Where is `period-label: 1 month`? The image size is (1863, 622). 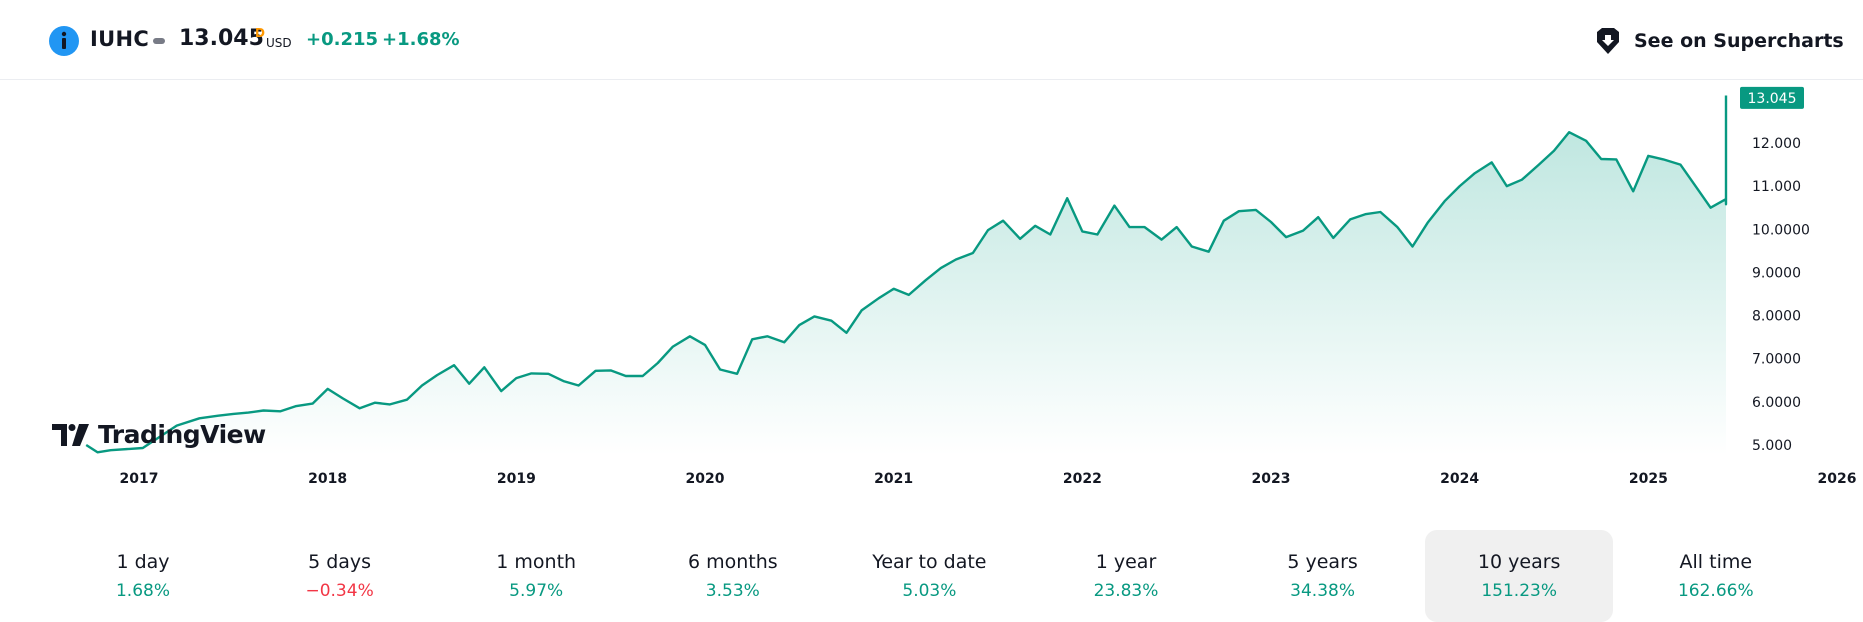
period-label: 1 month is located at coordinates (536, 562).